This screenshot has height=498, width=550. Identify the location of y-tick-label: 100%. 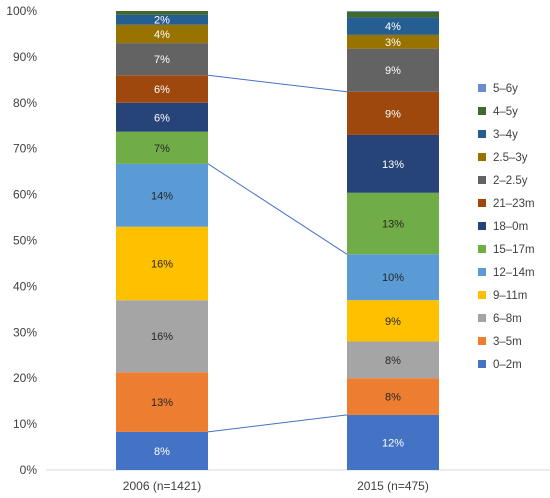
(21, 11).